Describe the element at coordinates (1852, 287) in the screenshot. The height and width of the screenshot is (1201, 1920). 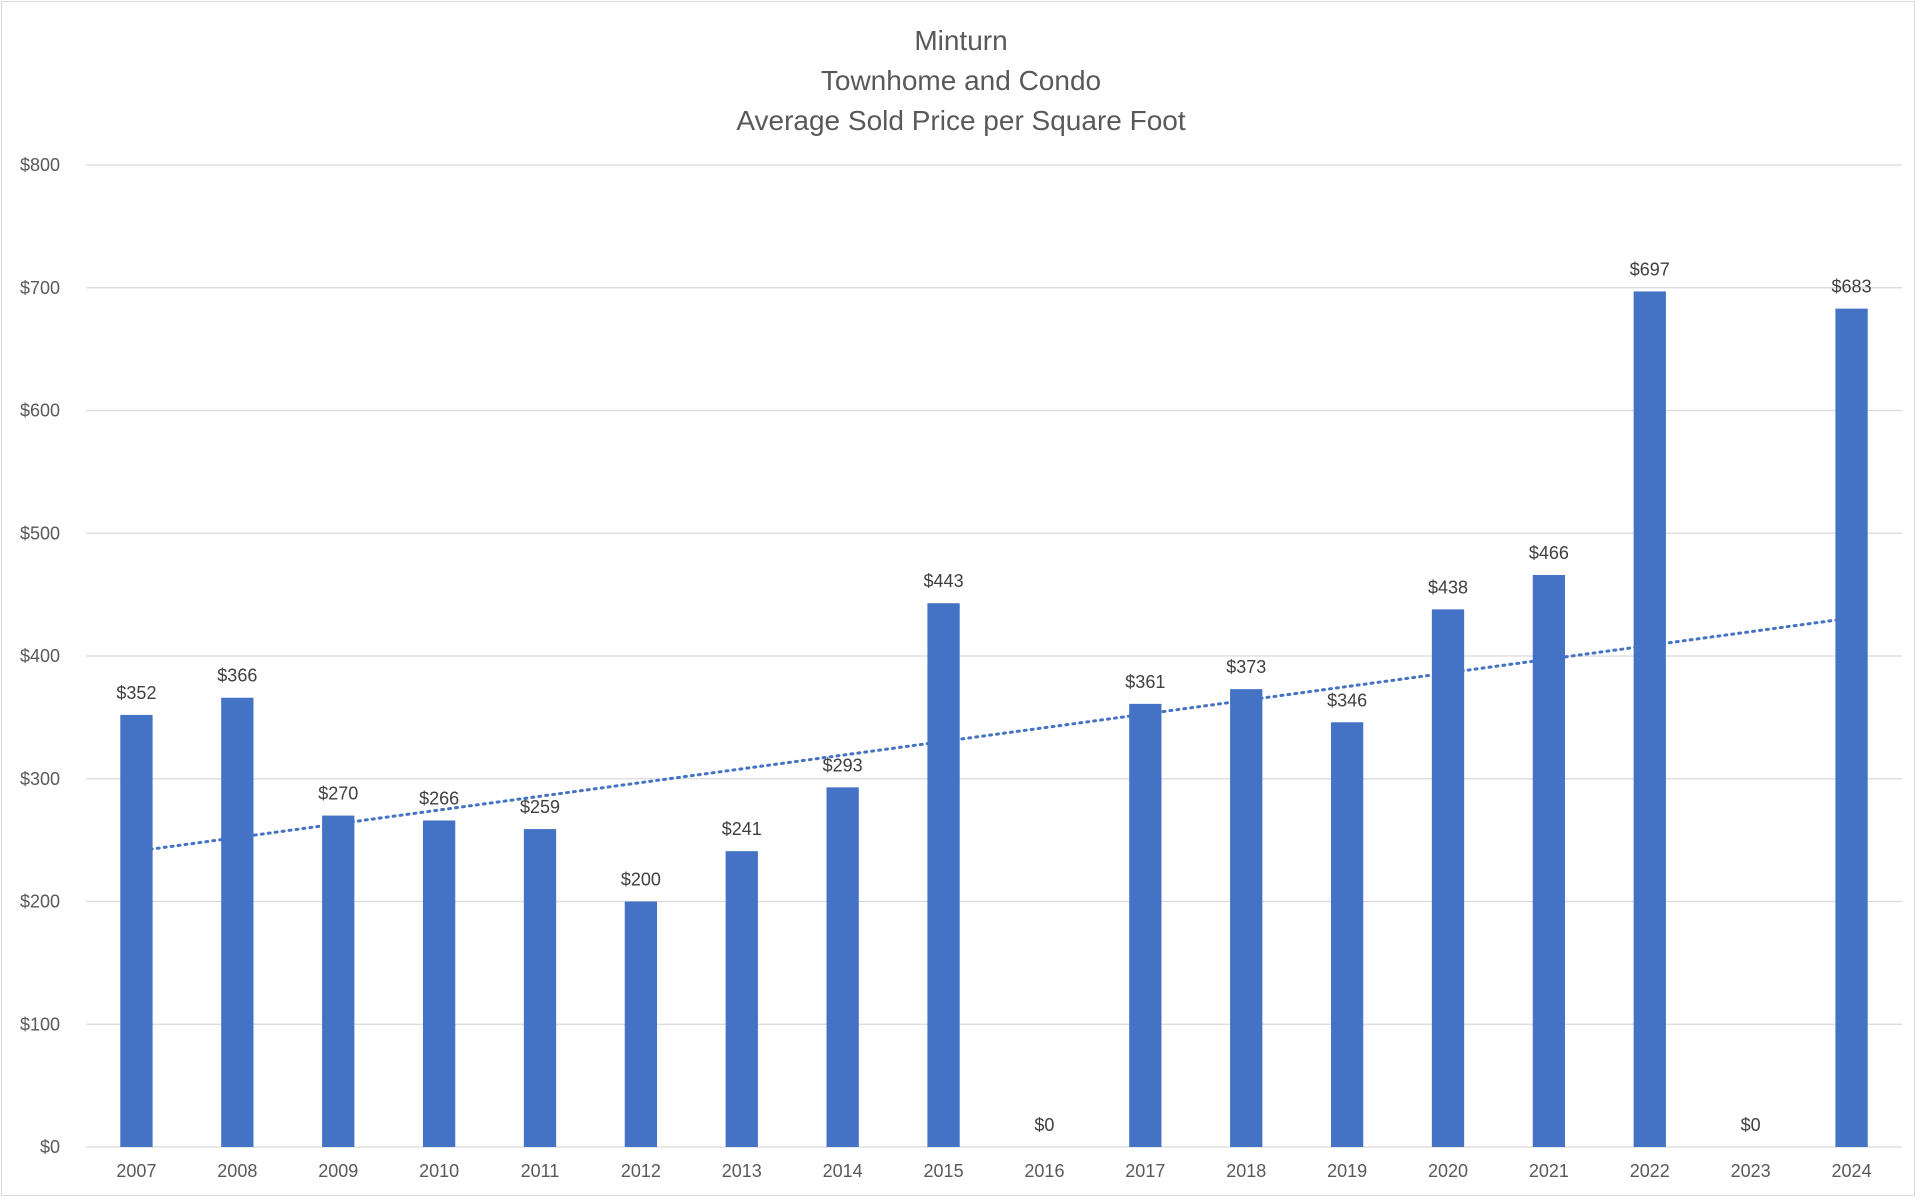
I see `data-label: $683` at that location.